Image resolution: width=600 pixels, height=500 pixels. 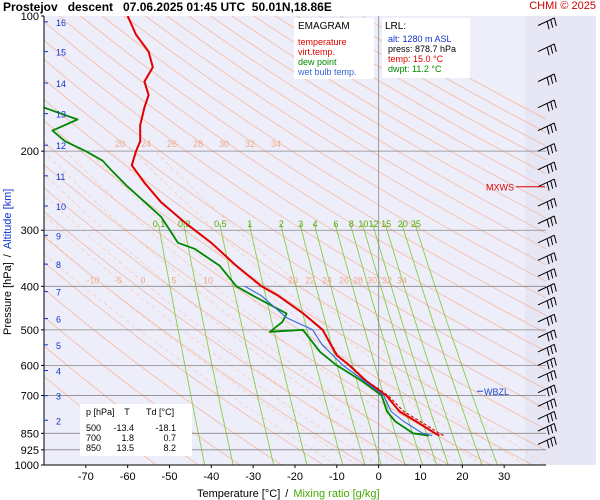 I want to click on x-tick-label: -40, so click(x=211, y=477).